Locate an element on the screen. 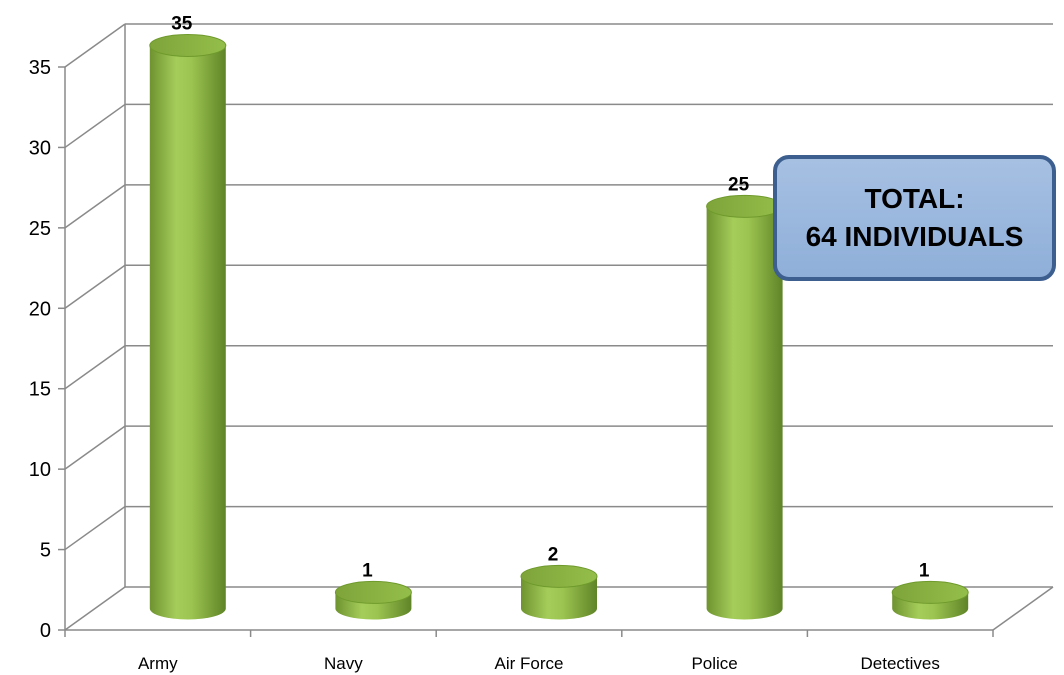 The image size is (1064, 675). total-annotation: TOTAL: 64 INDIVIDUALS is located at coordinates (914, 218).